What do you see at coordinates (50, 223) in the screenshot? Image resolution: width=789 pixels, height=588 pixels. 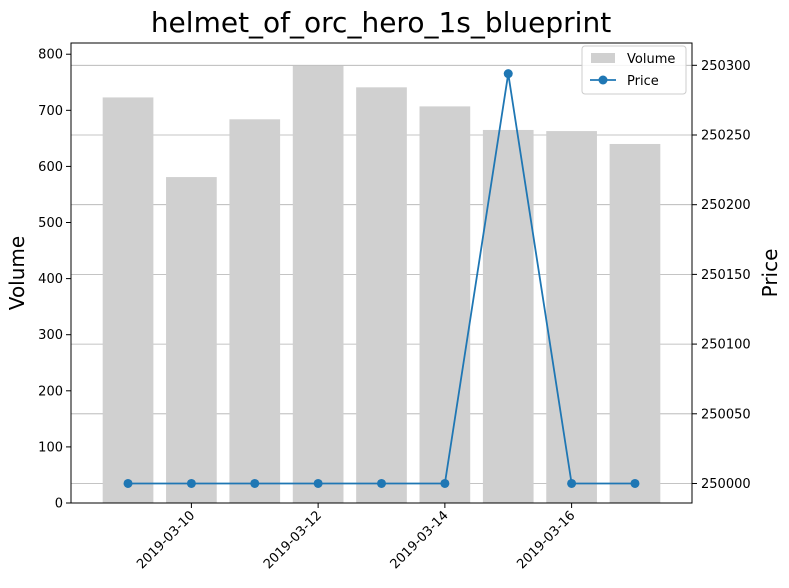 I see `left-tick-label-500: 500` at bounding box center [50, 223].